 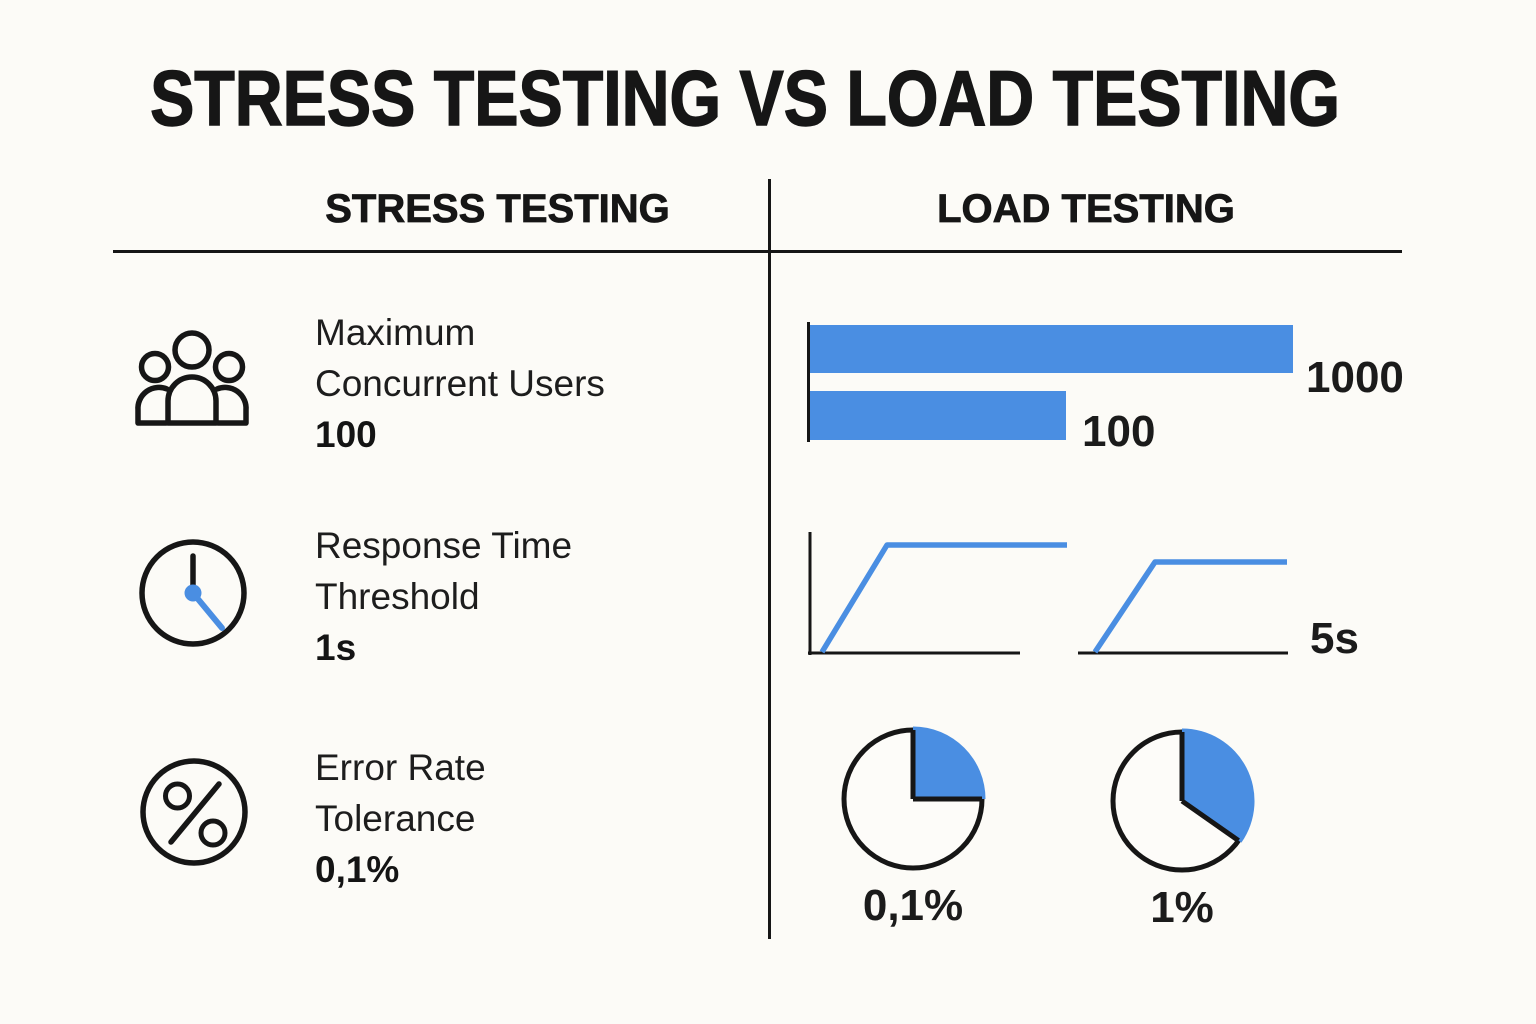 I want to click on metric-value: 1s, so click(x=336, y=647).